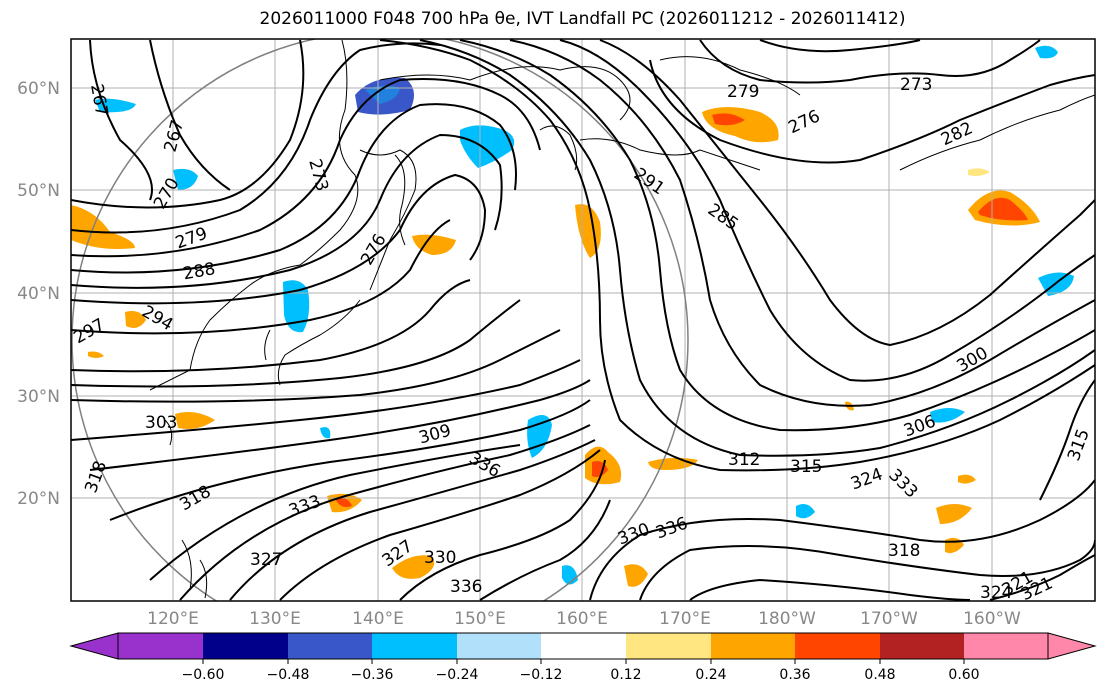 This screenshot has width=1105, height=694. Describe the element at coordinates (38, 191) in the screenshot. I see `lat-label-50n: 50°N` at that location.